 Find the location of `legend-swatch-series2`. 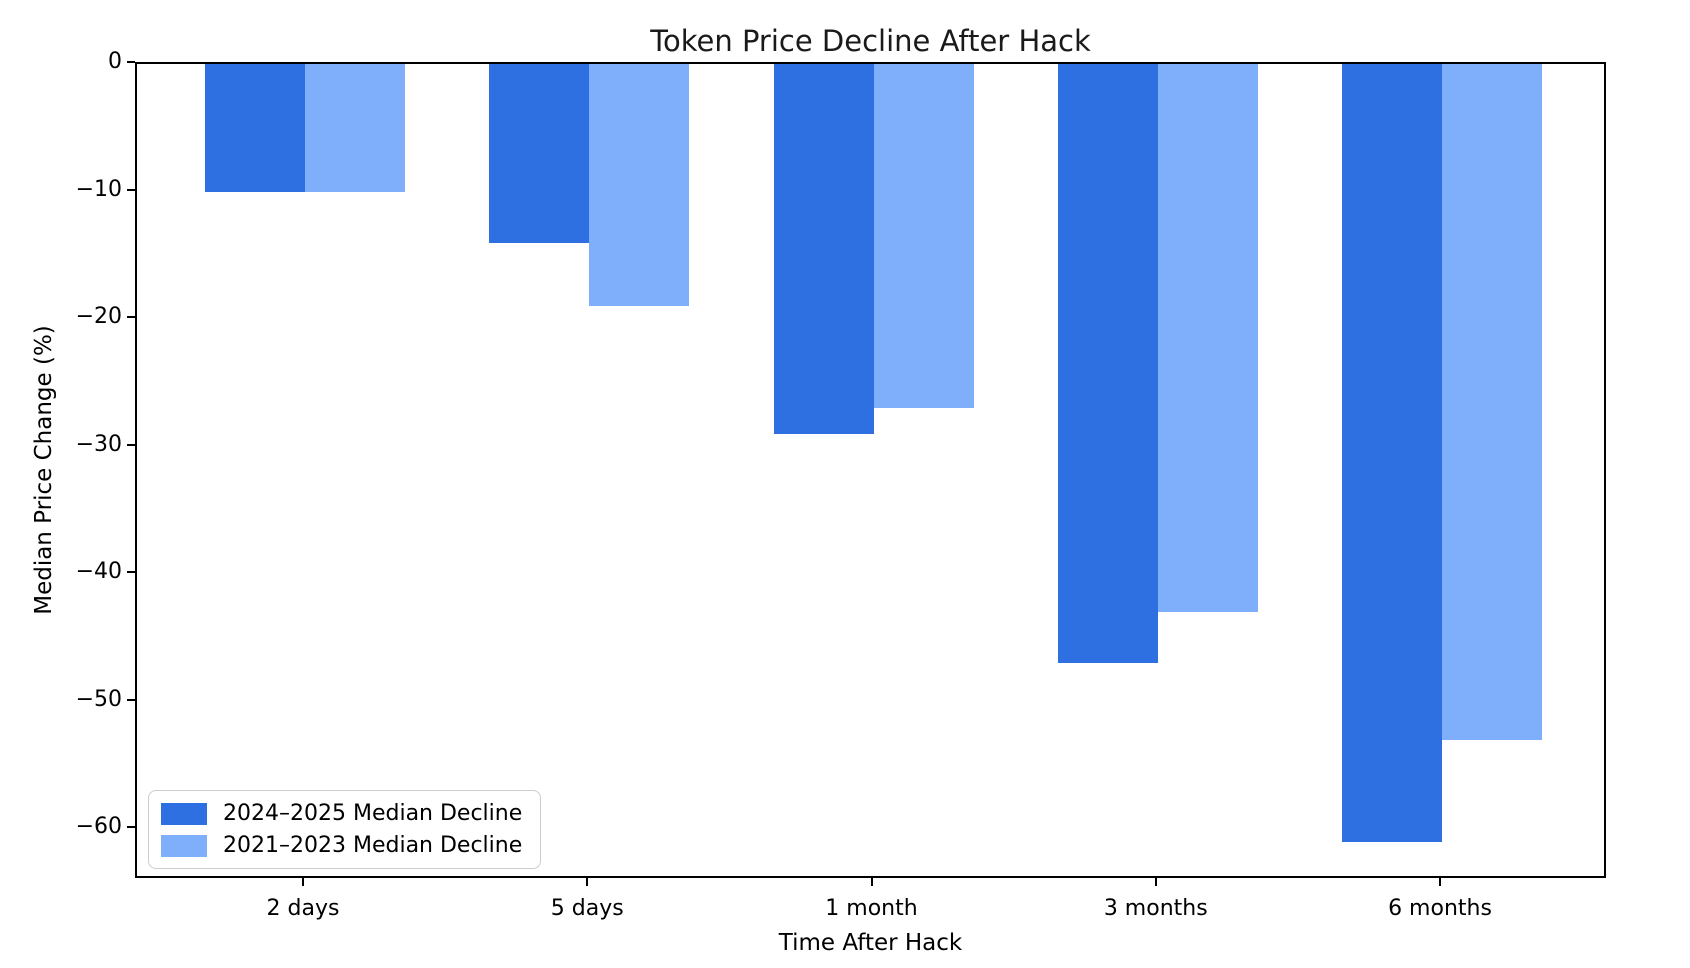

legend-swatch-series2 is located at coordinates (184, 845).